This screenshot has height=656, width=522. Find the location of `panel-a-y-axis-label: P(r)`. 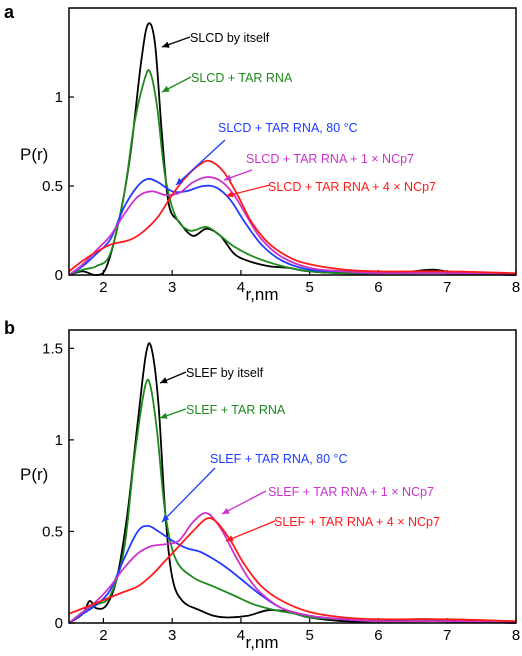

panel-a-y-axis-label: P(r) is located at coordinates (34, 154).